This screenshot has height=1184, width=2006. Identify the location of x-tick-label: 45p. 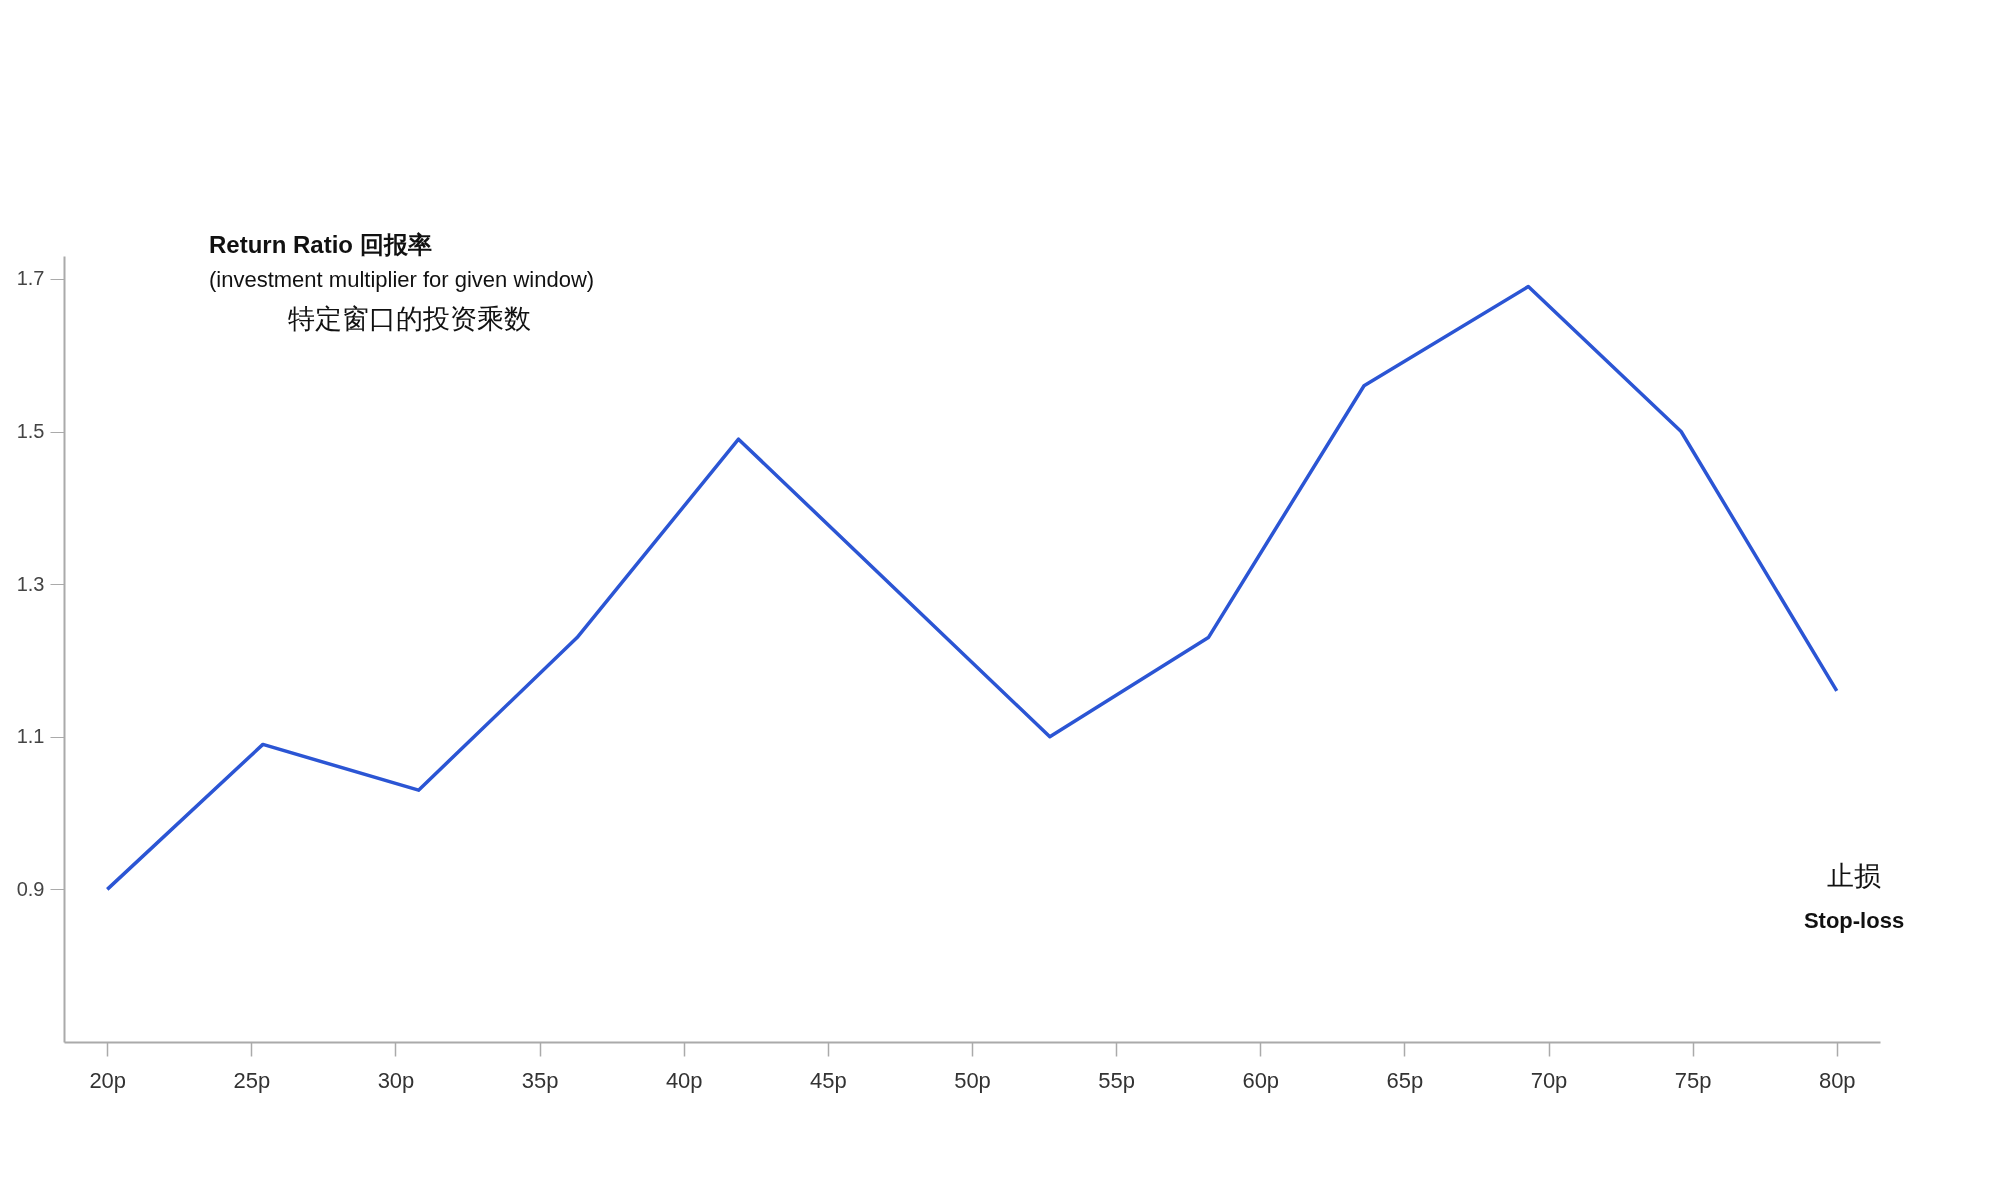
(828, 1080).